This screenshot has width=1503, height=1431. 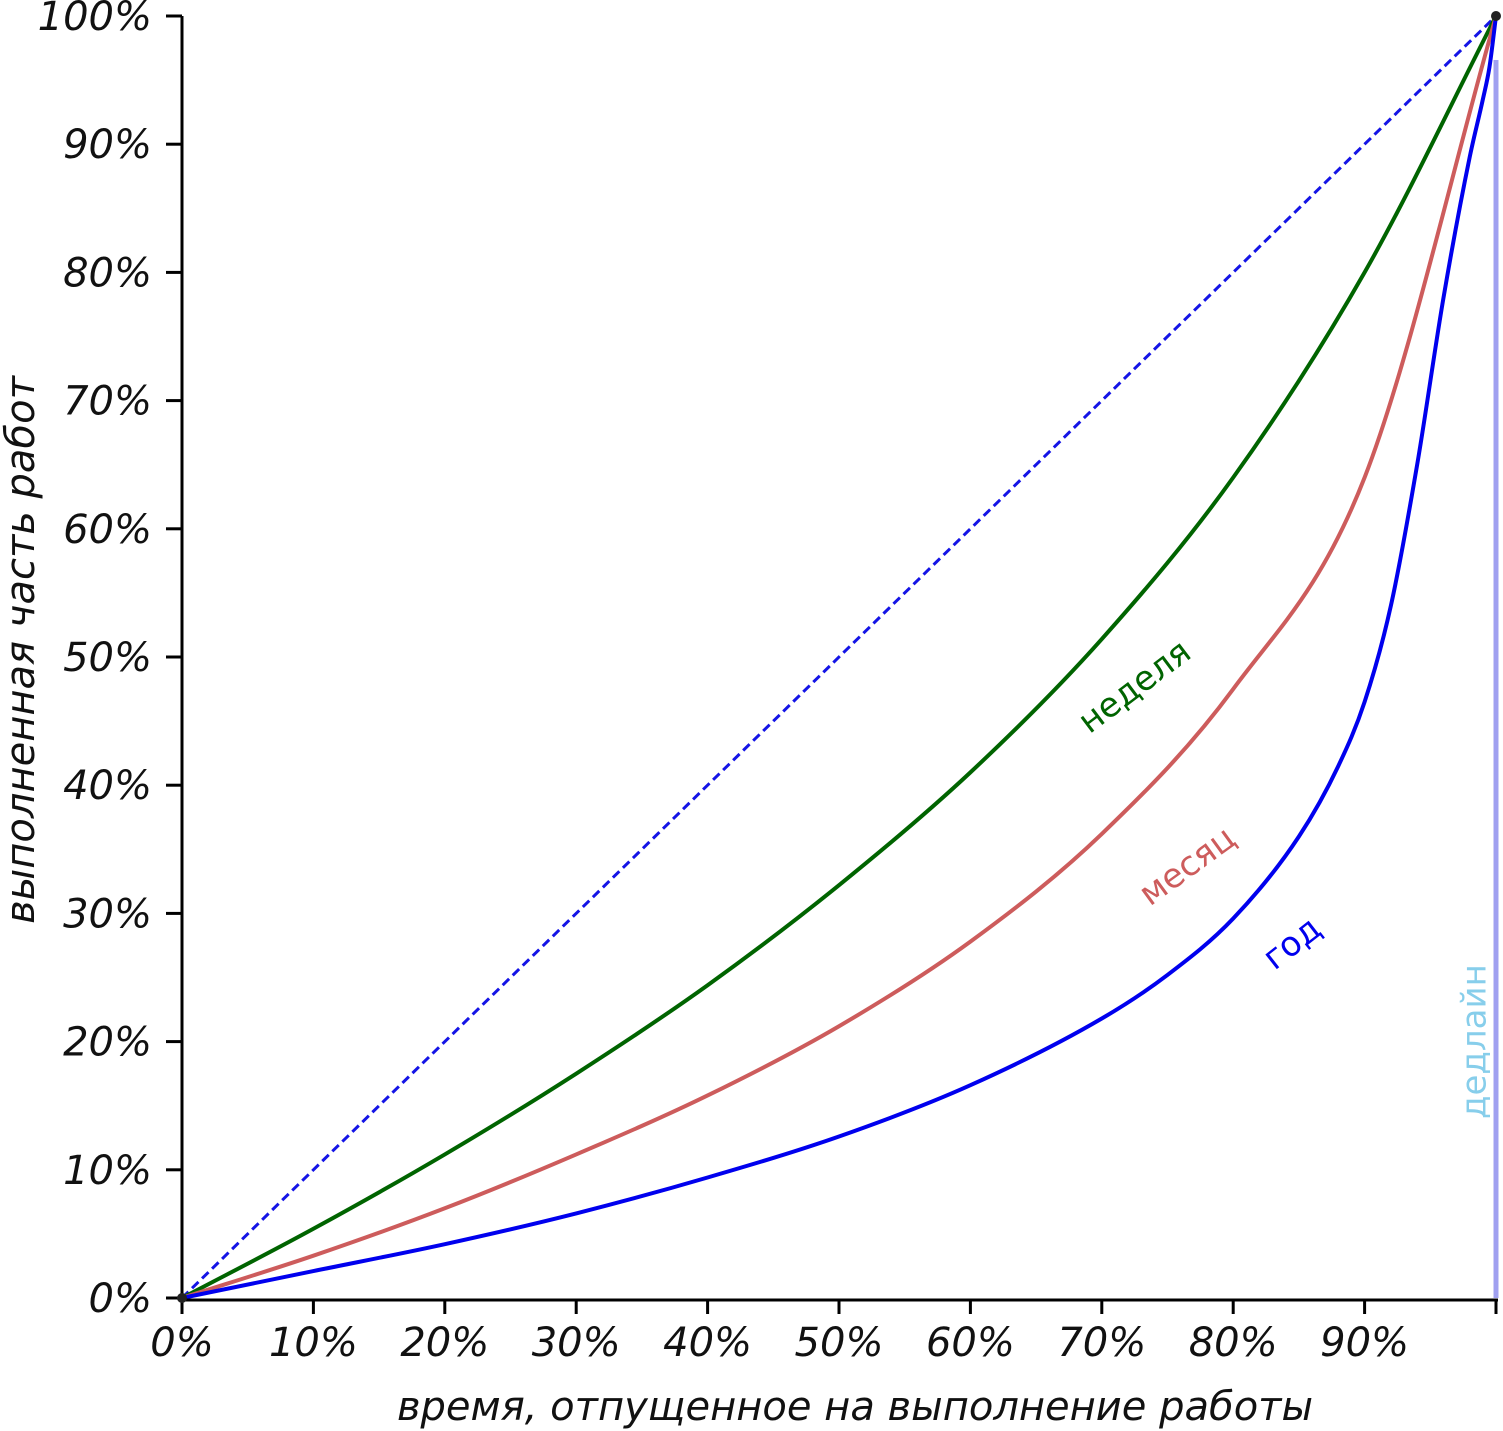 What do you see at coordinates (22, 648) in the screenshot?
I see `y-axis-title: выполненная часть работ` at bounding box center [22, 648].